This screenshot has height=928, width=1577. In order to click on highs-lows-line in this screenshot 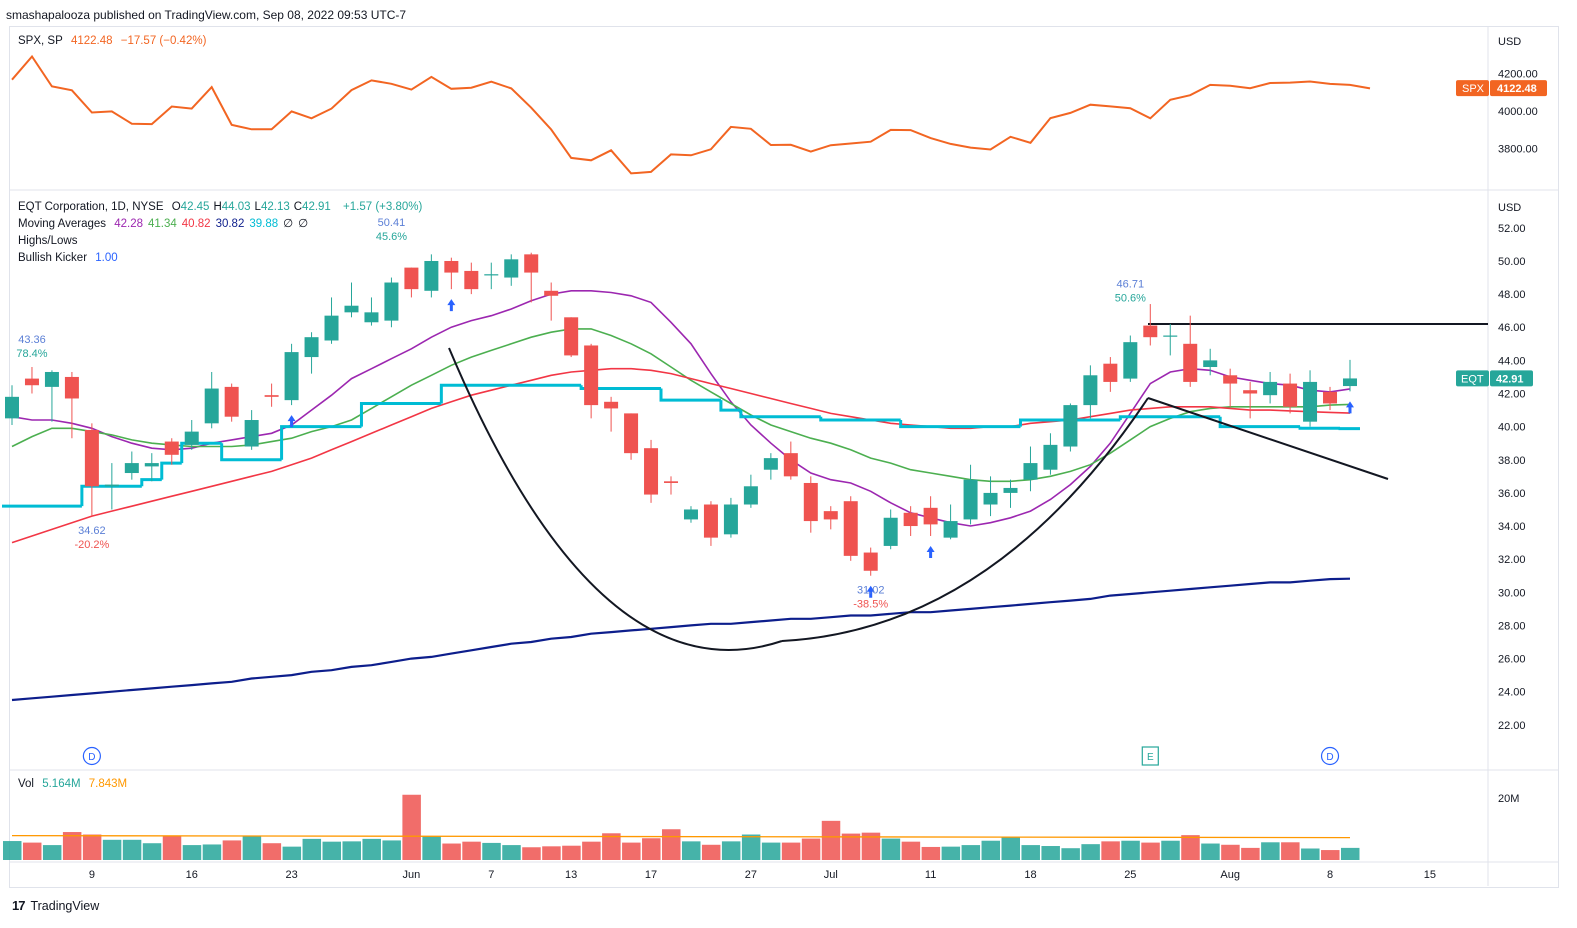, I will do `click(681, 445)`.